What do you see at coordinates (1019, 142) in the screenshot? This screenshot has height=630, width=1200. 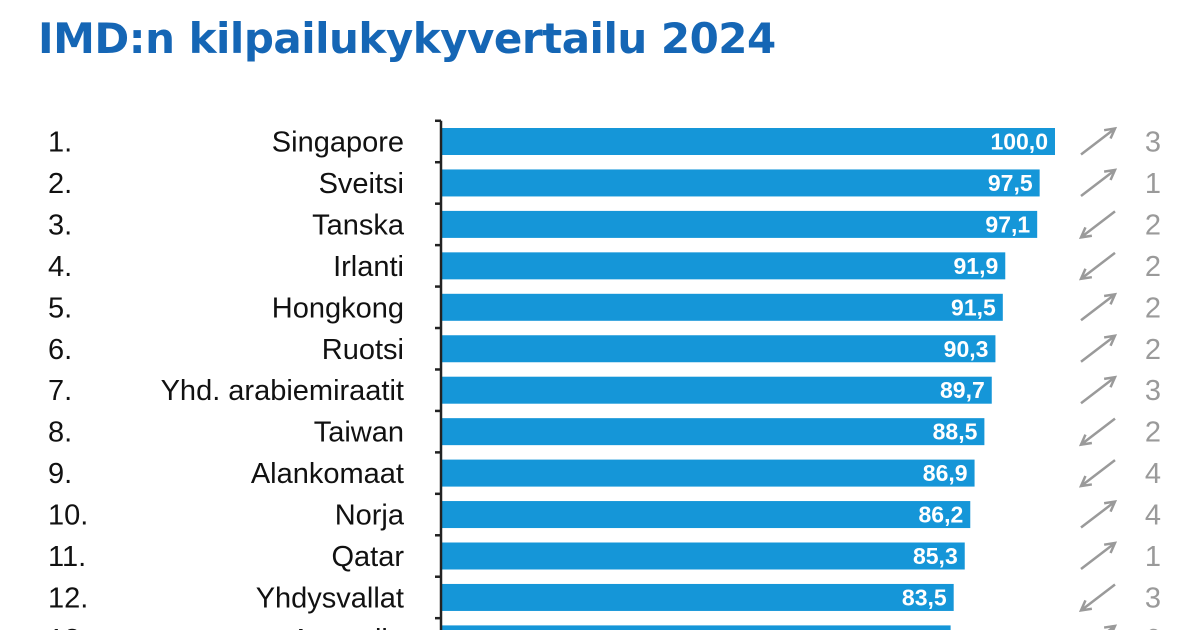 I see `value-label: 100,0` at bounding box center [1019, 142].